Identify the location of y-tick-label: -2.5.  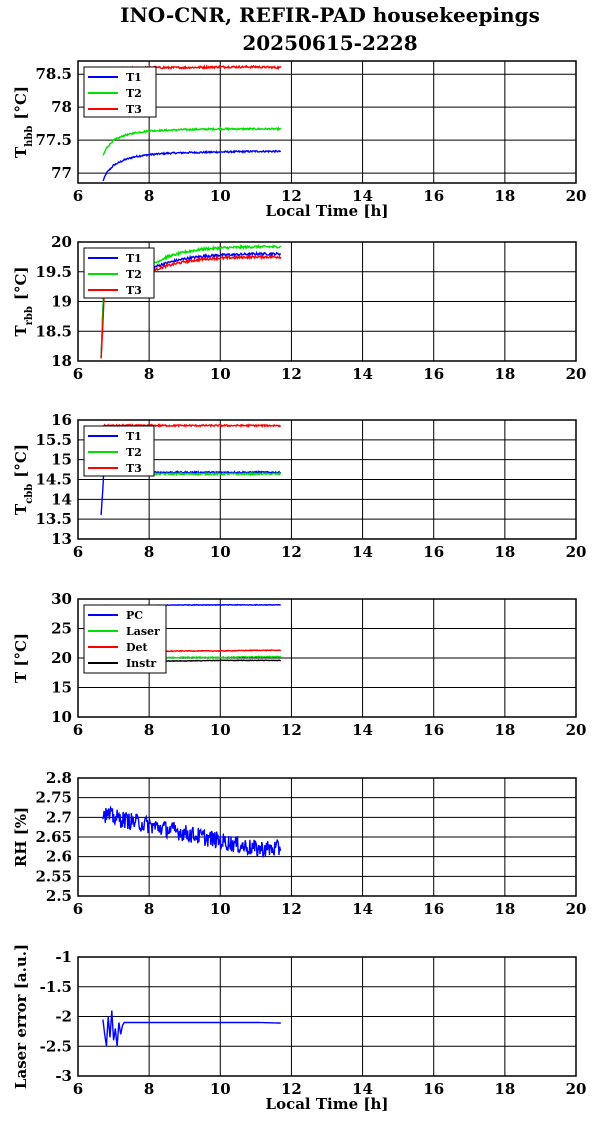
(56, 1046).